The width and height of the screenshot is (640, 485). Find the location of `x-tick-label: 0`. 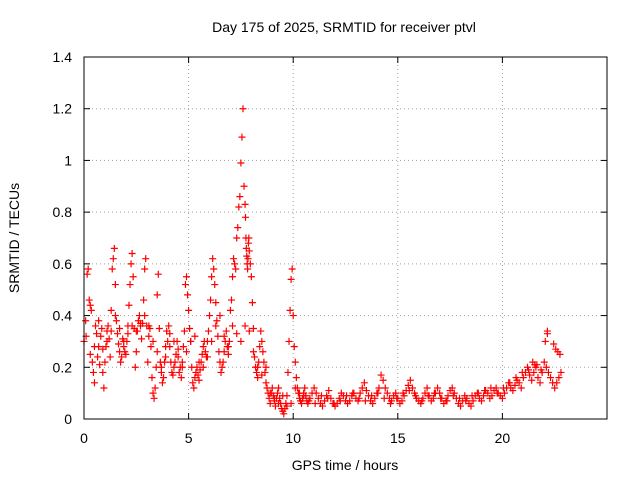

x-tick-label: 0 is located at coordinates (84, 438).